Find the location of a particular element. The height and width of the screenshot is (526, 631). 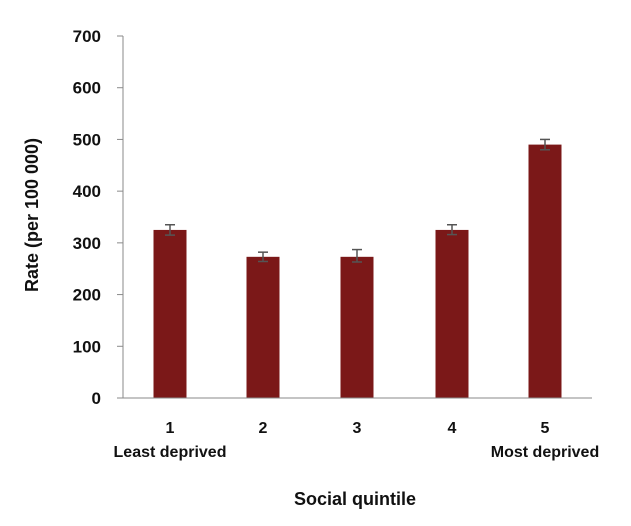

y-tick-label: 100 is located at coordinates (87, 346).